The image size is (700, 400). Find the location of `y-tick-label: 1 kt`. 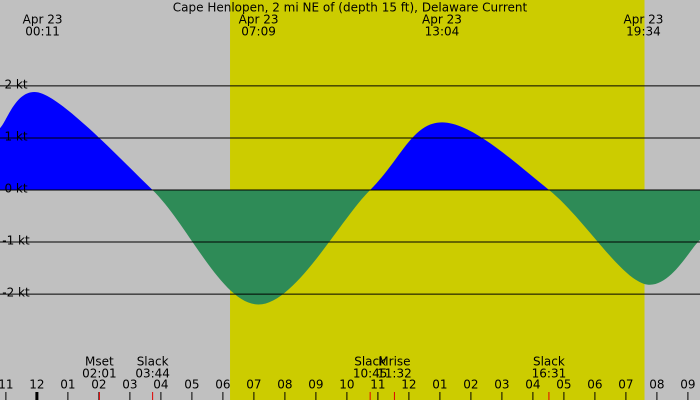

y-tick-label: 1 kt is located at coordinates (15, 136).